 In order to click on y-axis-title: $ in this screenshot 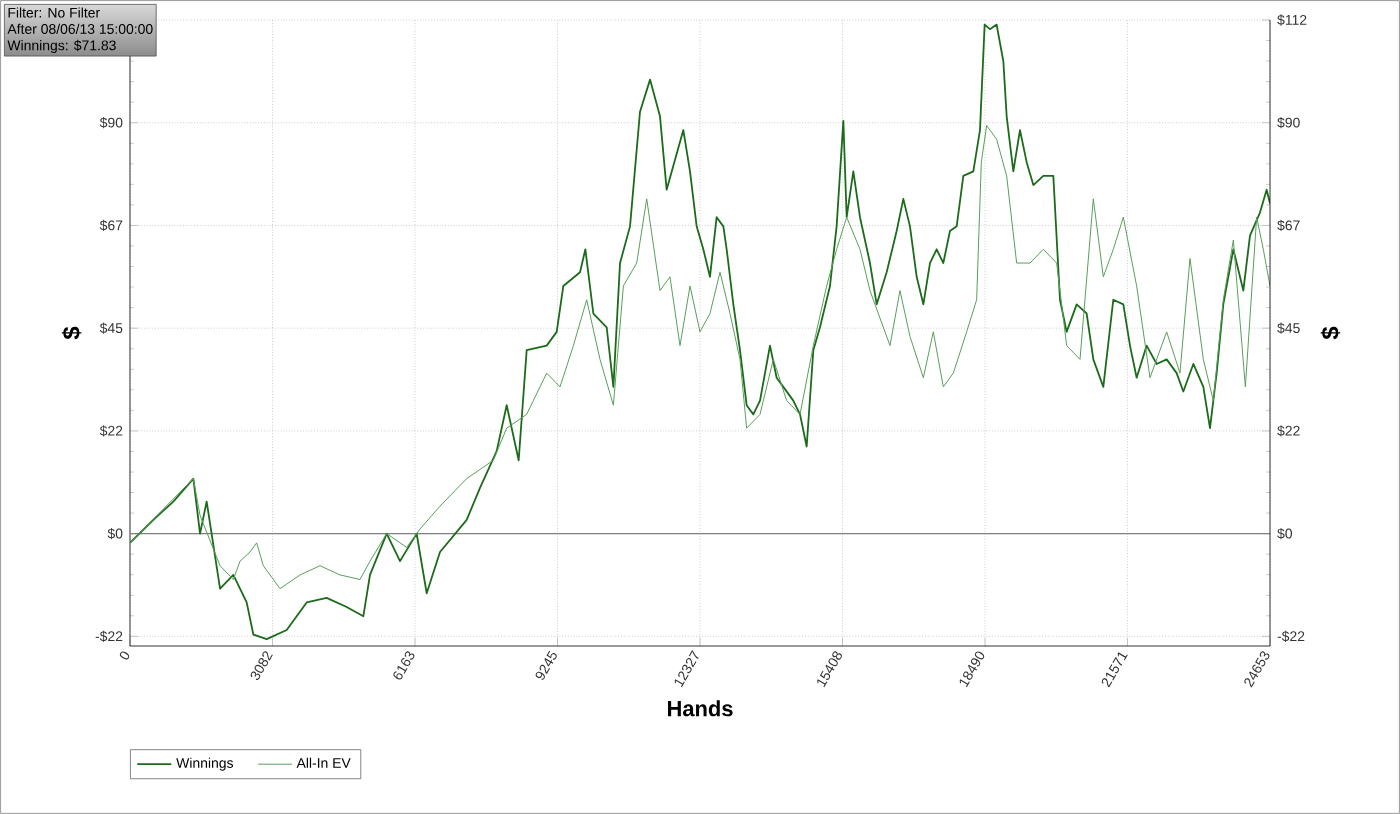, I will do `click(71, 333)`.